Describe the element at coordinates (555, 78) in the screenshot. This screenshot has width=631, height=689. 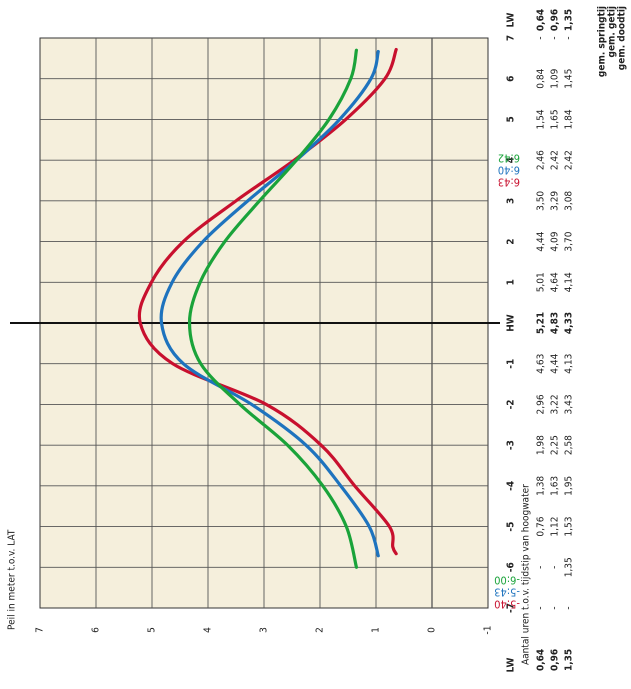
I see `table-value: 1,09` at that location.